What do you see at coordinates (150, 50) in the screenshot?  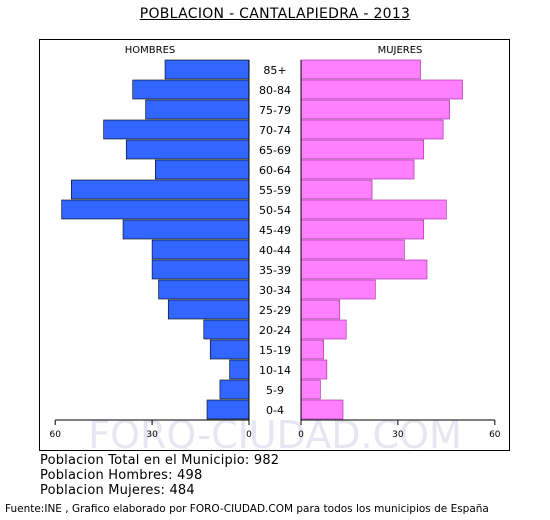 I see `hombres-label: HOMBRES` at bounding box center [150, 50].